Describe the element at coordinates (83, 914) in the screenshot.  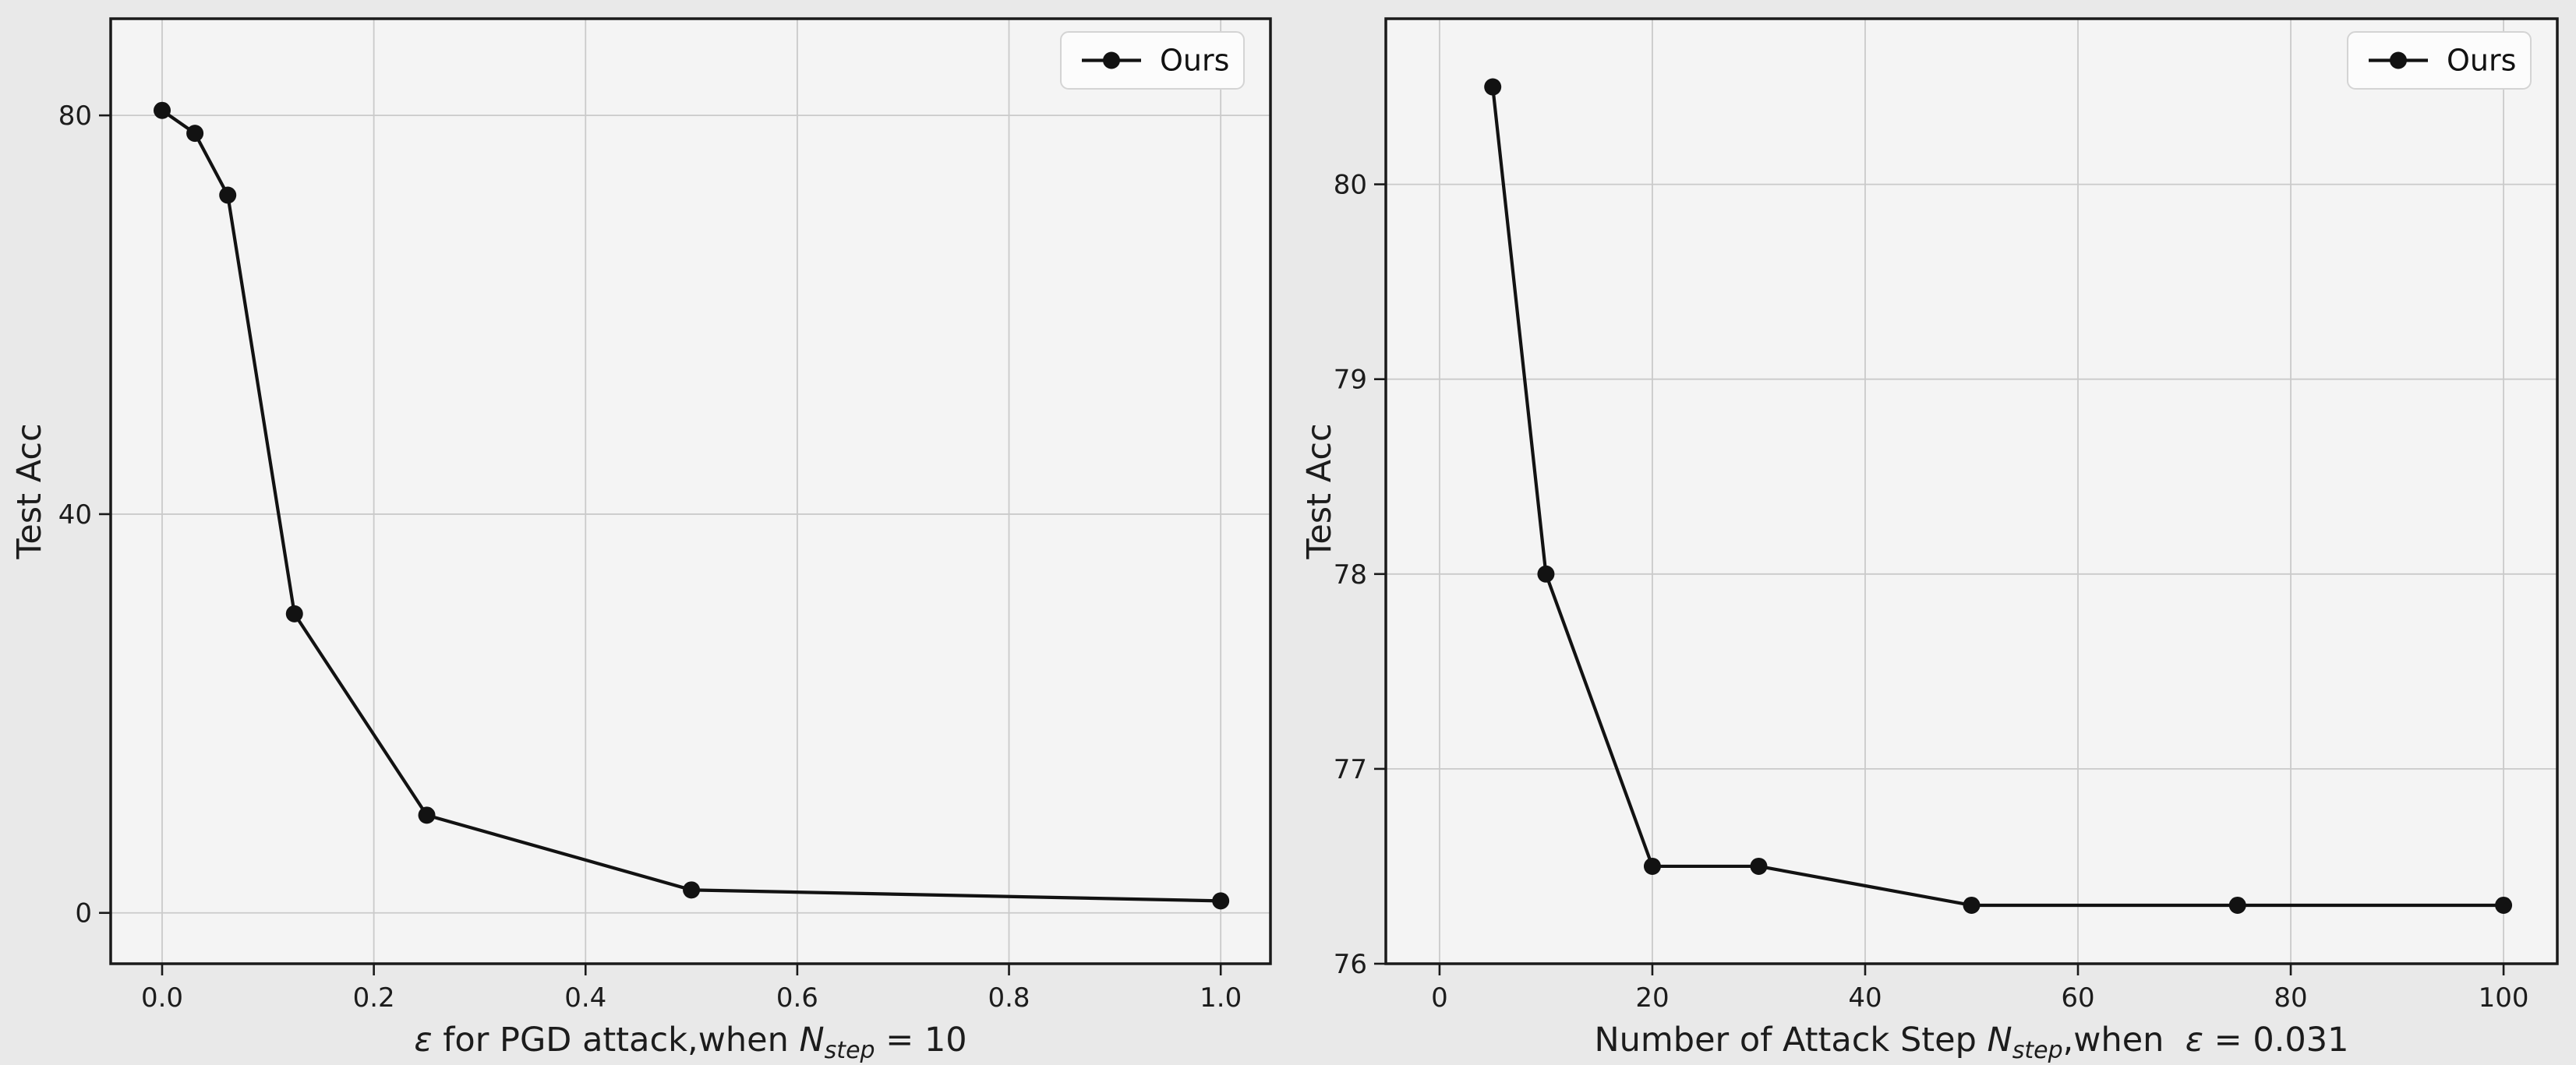
I see `y-tick-label: 0` at that location.